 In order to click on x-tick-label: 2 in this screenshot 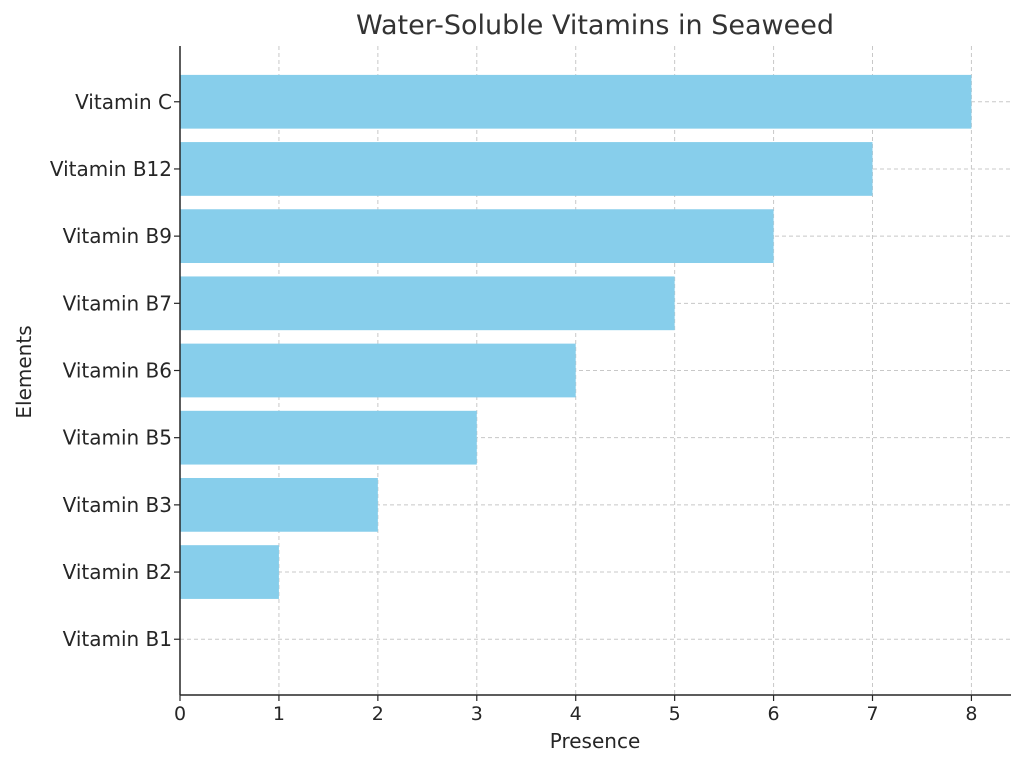, I will do `click(378, 714)`.